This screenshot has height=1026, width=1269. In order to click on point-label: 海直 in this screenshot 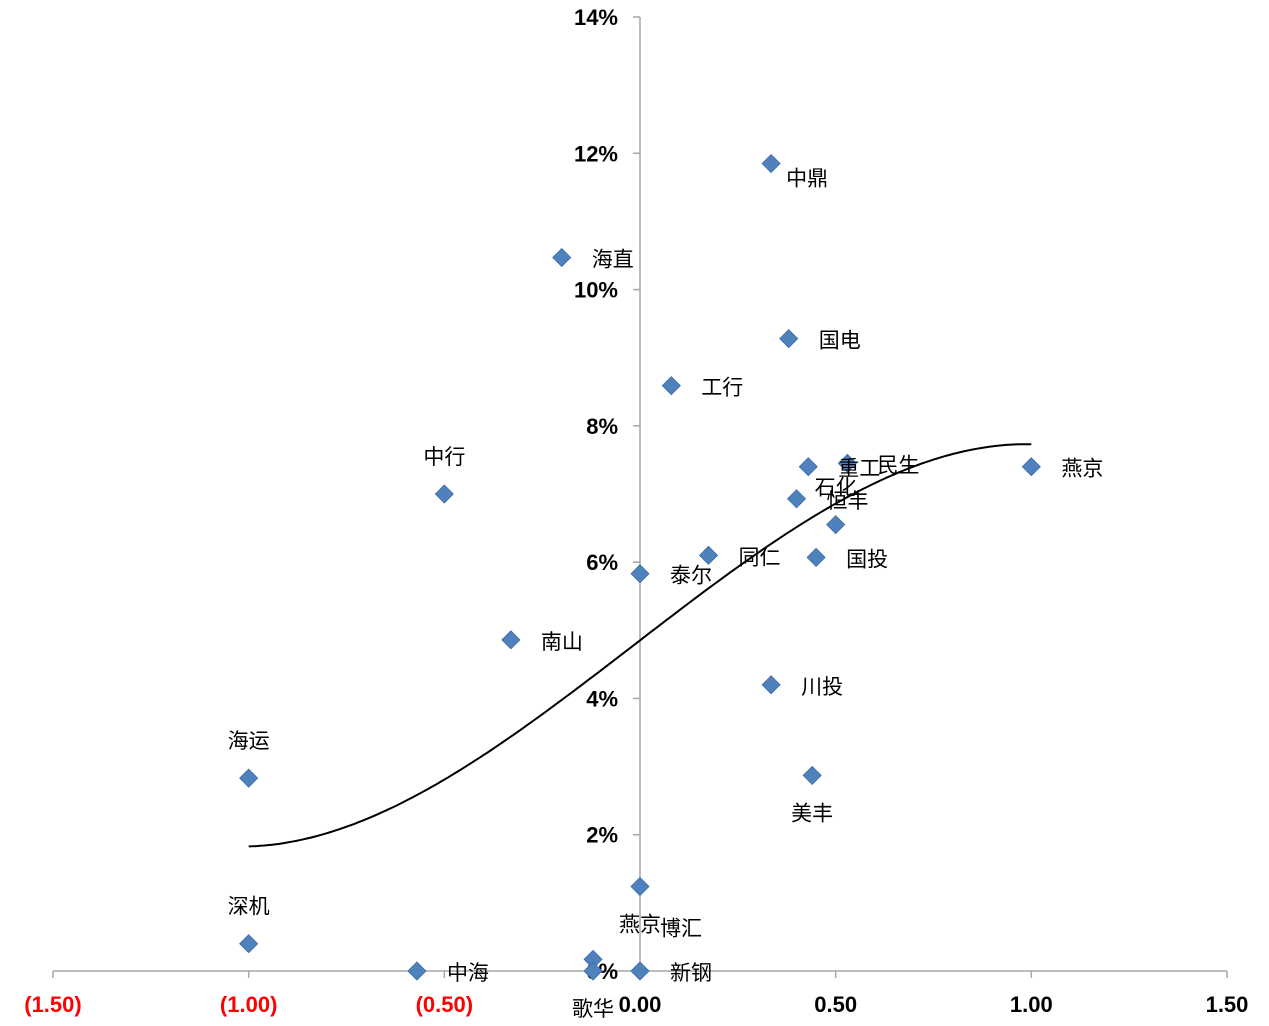, I will do `click(613, 260)`.